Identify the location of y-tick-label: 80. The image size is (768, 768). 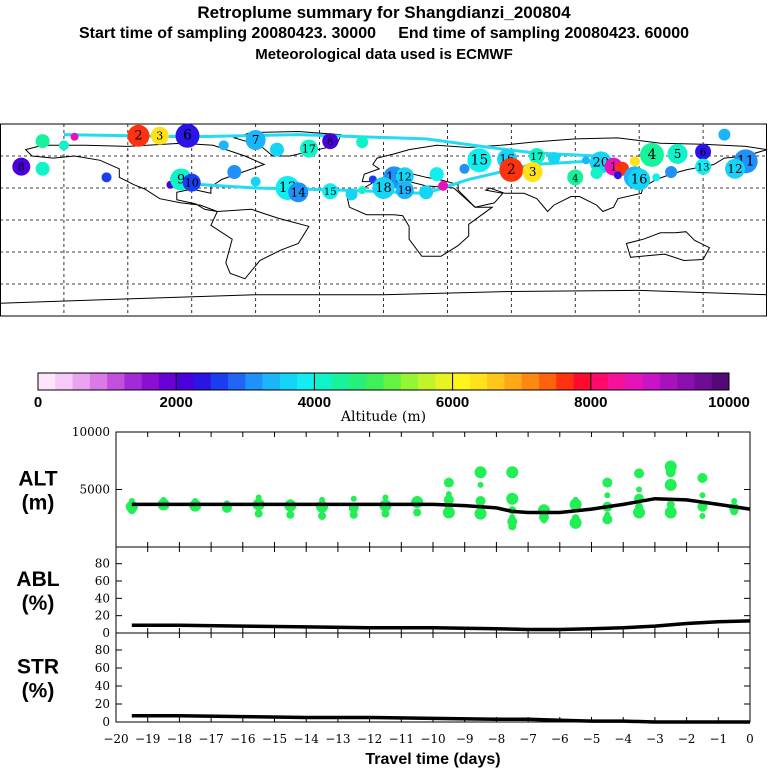
(102, 650).